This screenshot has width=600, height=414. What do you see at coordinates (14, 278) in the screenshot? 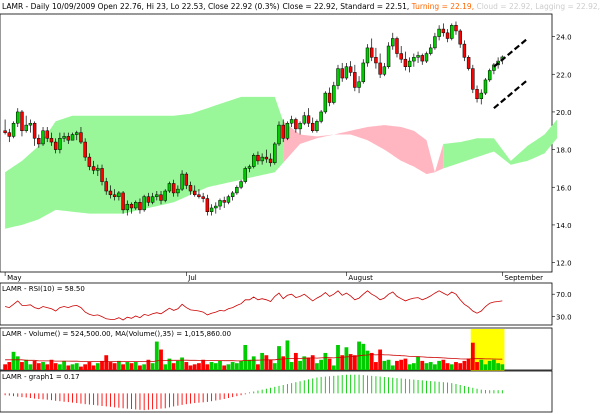
I see `xtick-label-0: May` at bounding box center [14, 278].